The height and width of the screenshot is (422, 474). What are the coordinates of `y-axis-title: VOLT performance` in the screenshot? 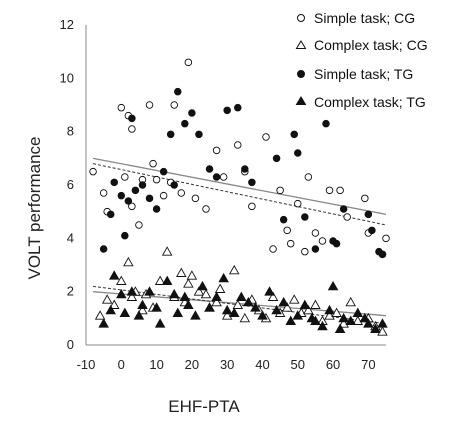 It's located at (34, 208).